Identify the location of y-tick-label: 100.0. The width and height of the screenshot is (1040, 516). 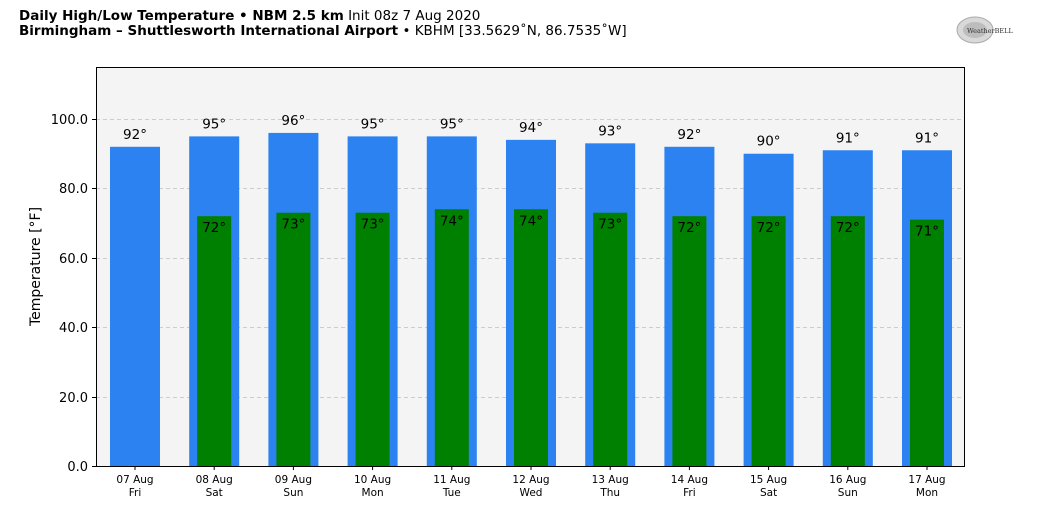
(69, 120).